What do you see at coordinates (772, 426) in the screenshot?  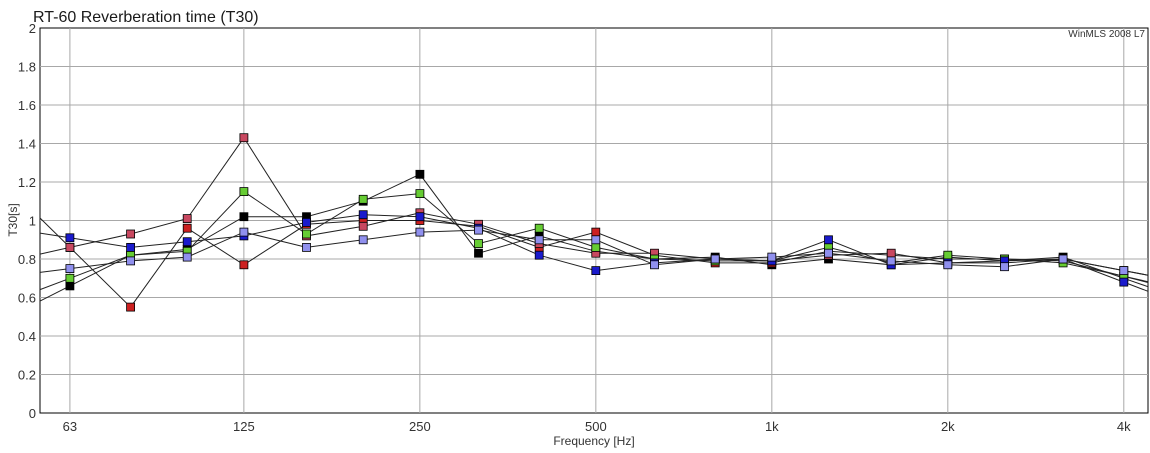 I see `x-tick-label: 1k` at bounding box center [772, 426].